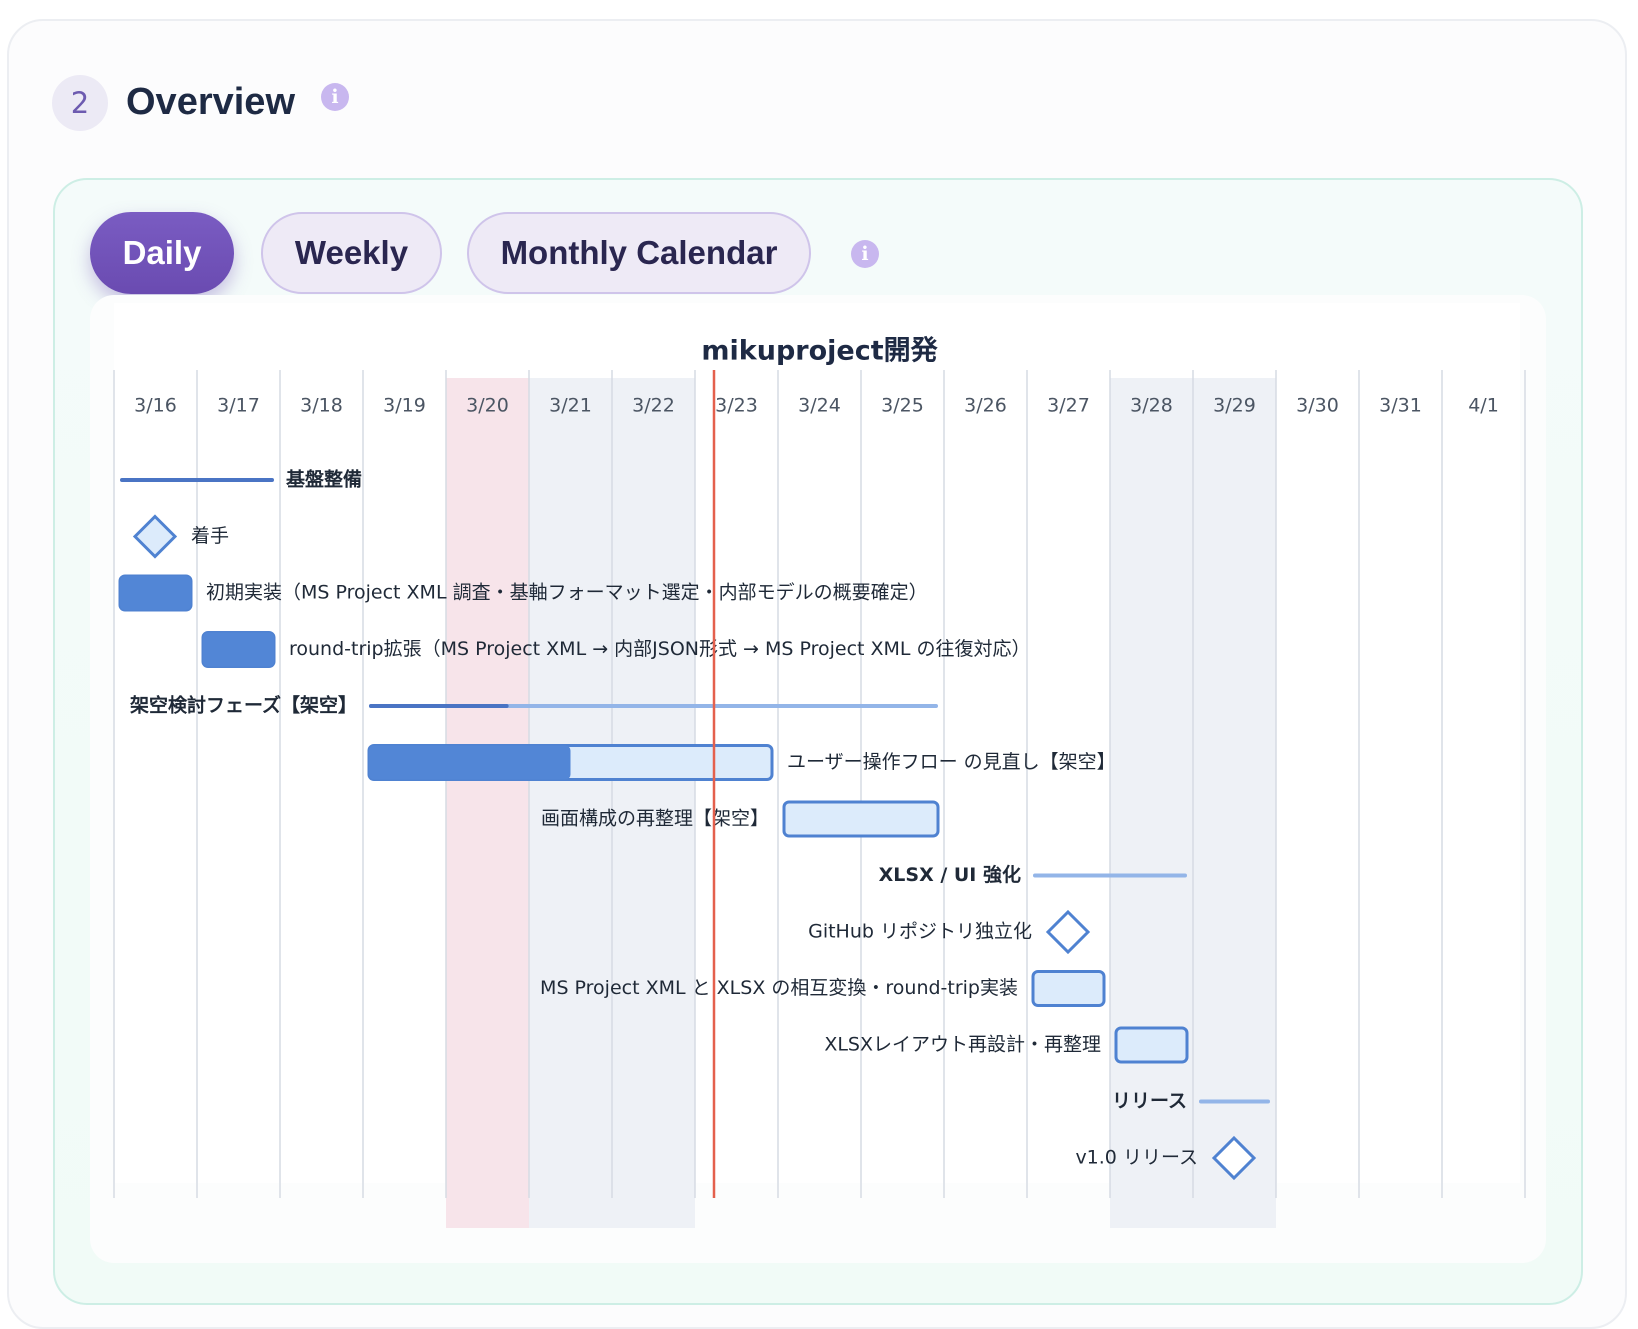  Describe the element at coordinates (639, 253) in the screenshot. I see `tab-monthly-calendar: Monthly Calendar` at that location.